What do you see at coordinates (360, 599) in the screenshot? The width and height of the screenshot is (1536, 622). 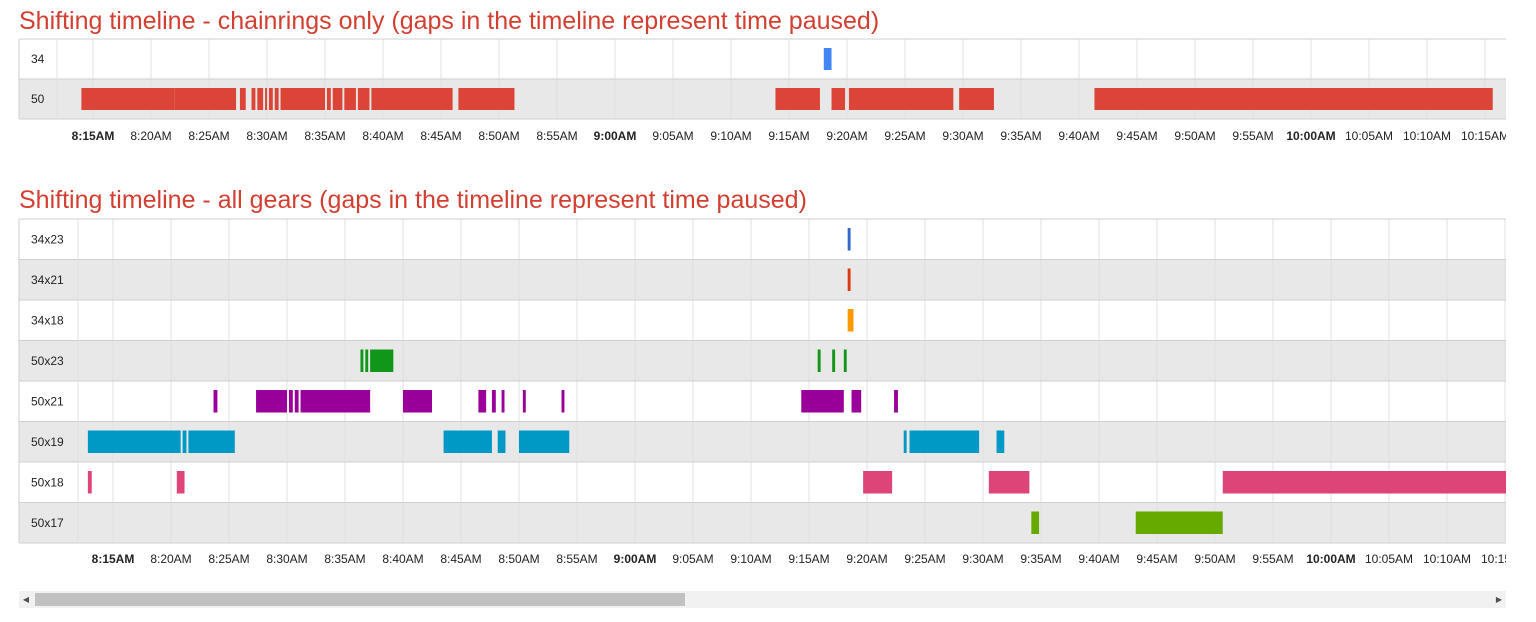 I see `scroll-thumb` at bounding box center [360, 599].